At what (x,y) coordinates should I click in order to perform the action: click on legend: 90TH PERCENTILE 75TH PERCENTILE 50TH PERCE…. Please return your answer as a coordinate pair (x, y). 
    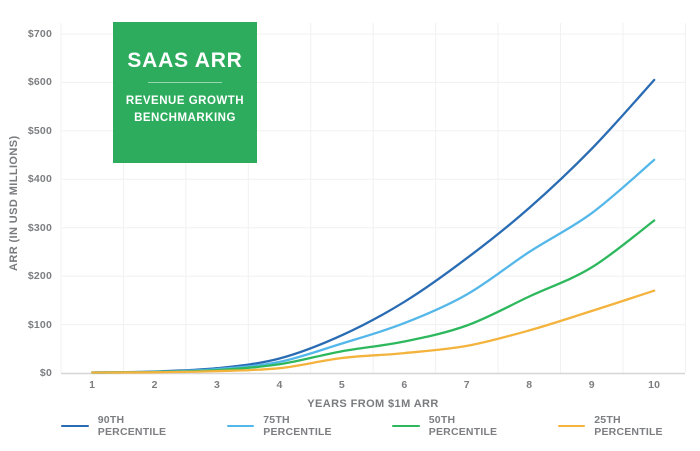
    Looking at the image, I should click on (373, 426).